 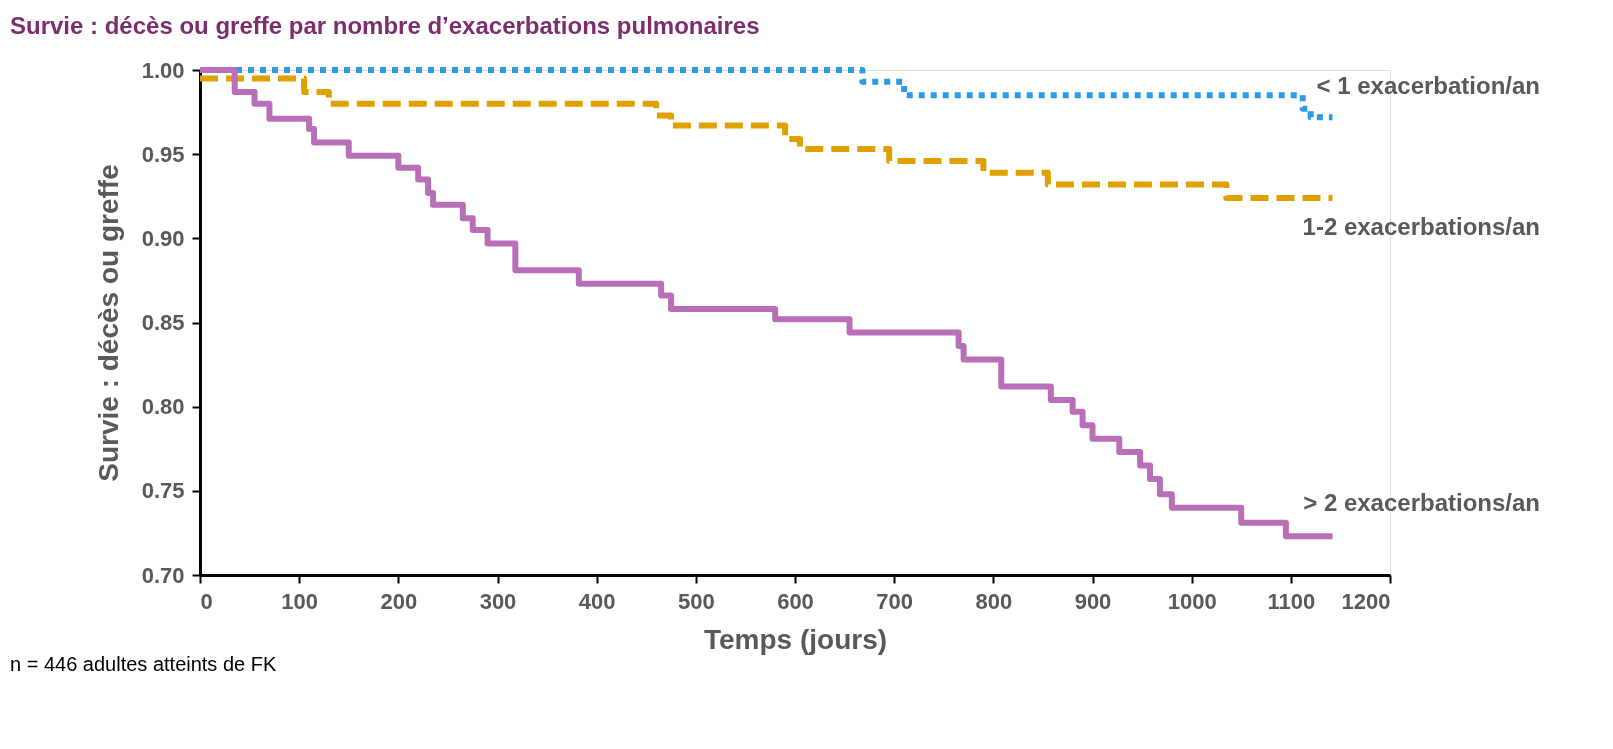 I want to click on x-tick-label: 600, so click(x=795, y=601).